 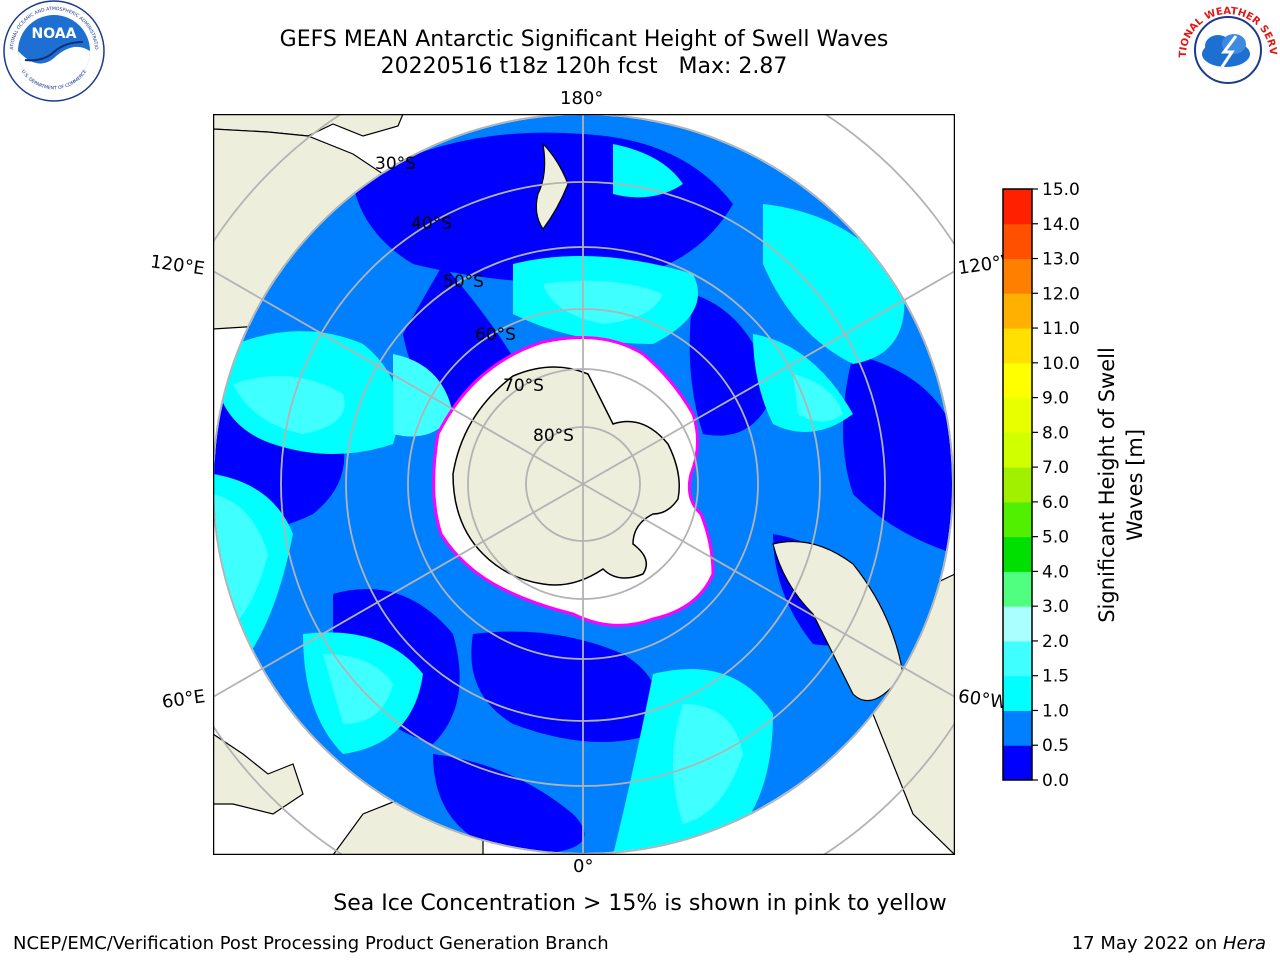 What do you see at coordinates (495, 335) in the screenshot?
I see `lat-label-60s: 60°S` at bounding box center [495, 335].